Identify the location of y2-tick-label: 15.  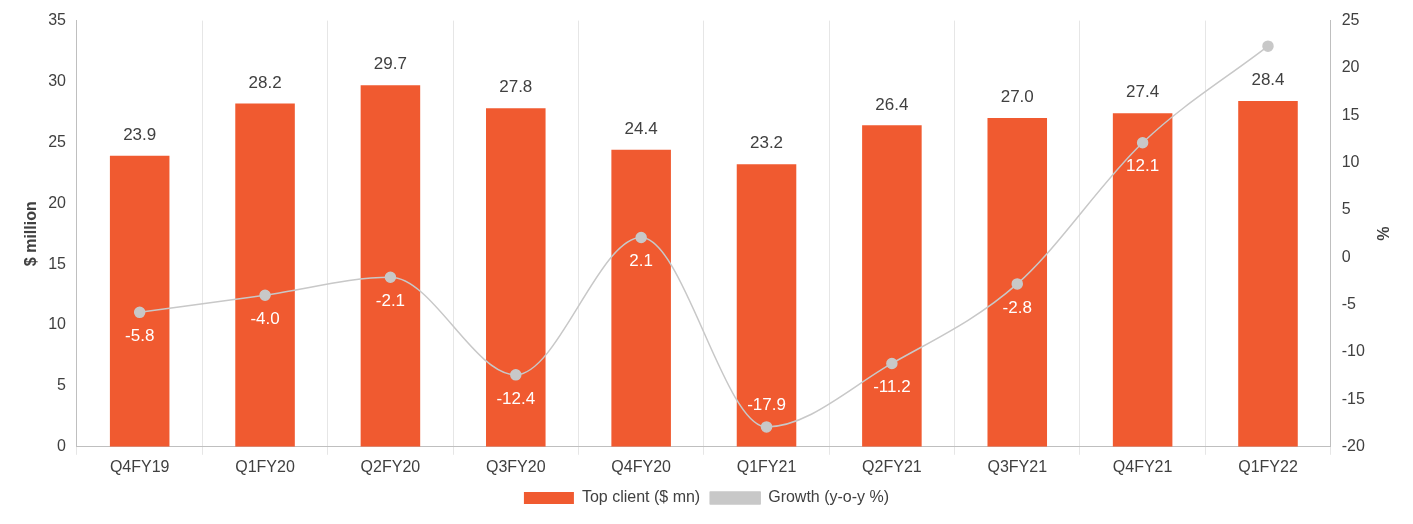
(1350, 114).